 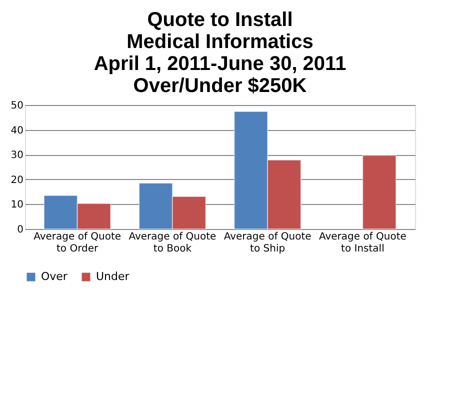 I want to click on bar, so click(x=379, y=192).